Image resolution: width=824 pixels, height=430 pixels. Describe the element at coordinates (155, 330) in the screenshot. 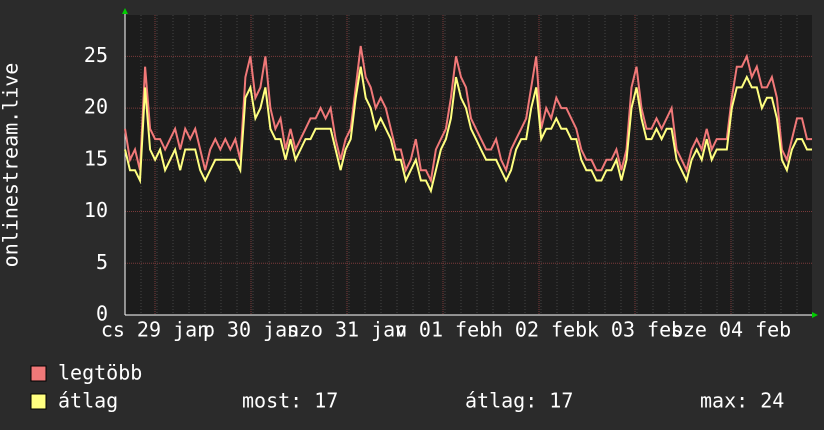

I see `x-tick-label: cs 29 jan` at that location.